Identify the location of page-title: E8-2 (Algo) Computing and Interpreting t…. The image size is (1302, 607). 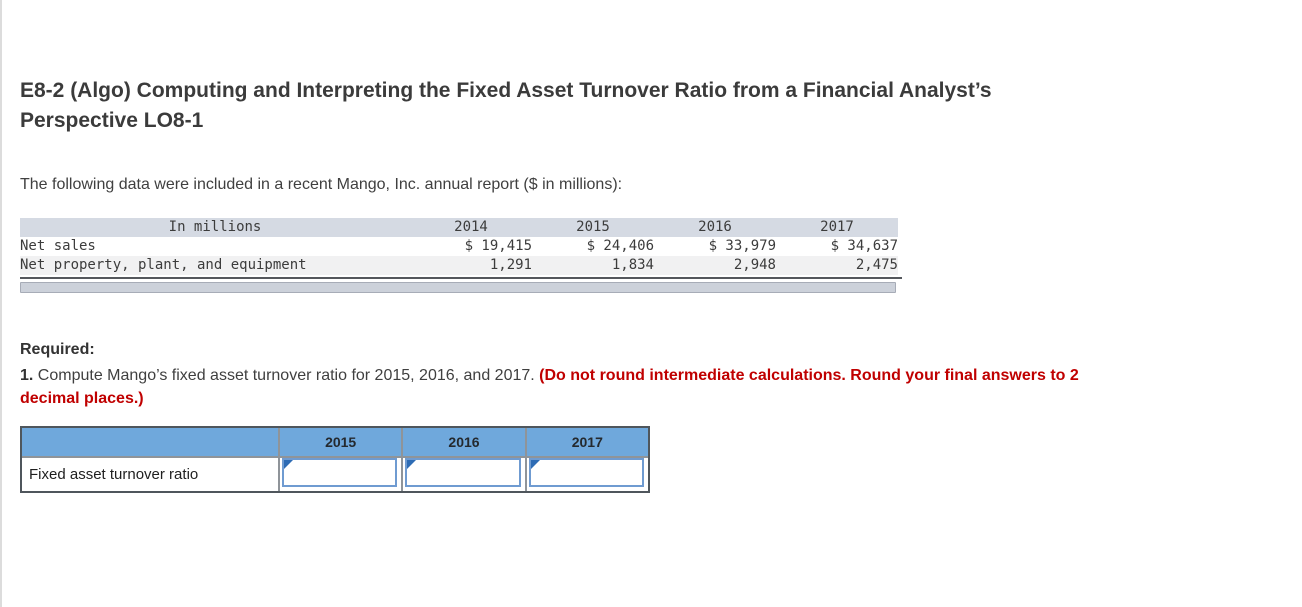
(610, 106).